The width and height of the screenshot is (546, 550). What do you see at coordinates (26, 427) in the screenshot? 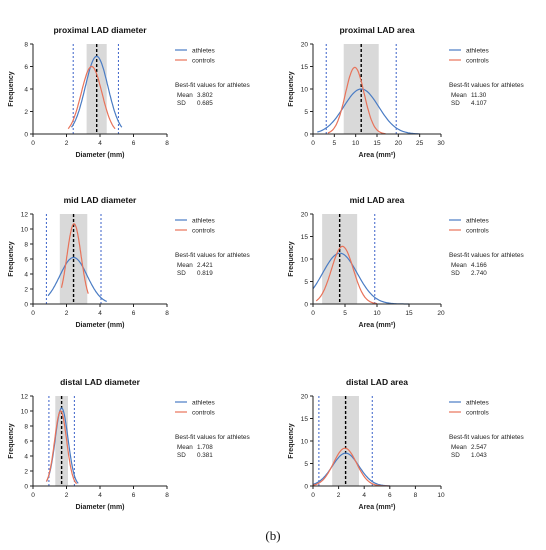
I see `y-tick-label: 8` at bounding box center [26, 427].